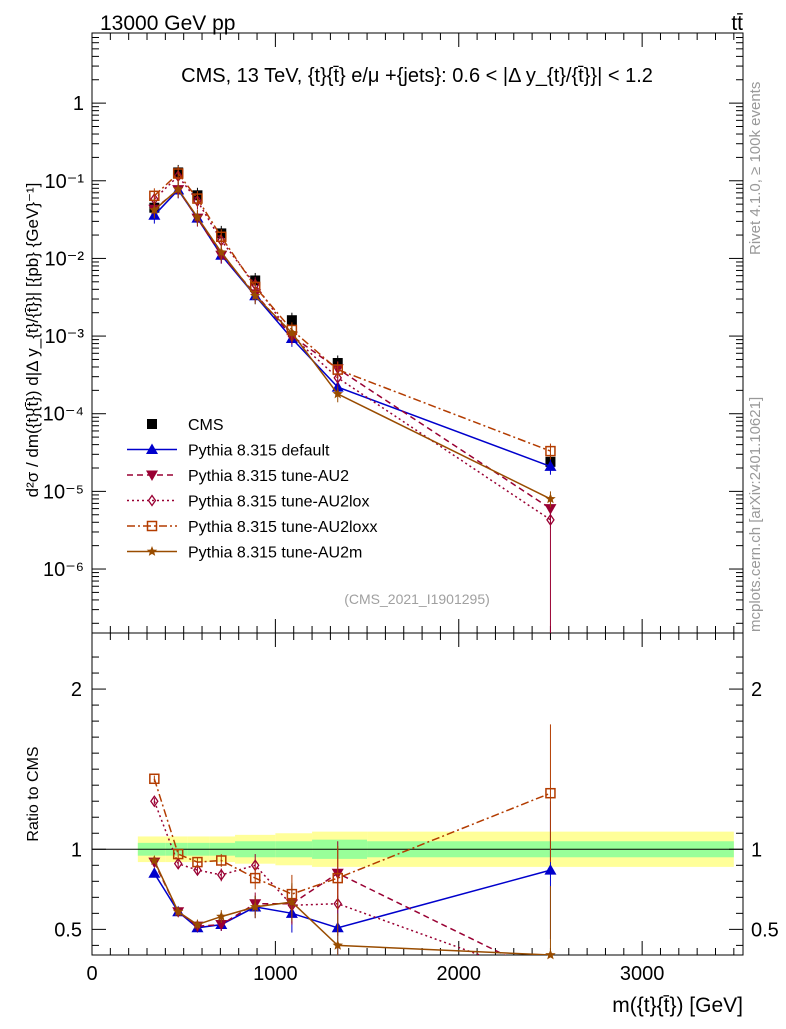  What do you see at coordinates (76, 850) in the screenshot?
I see `ratio-y-tick-label: 1` at bounding box center [76, 850].